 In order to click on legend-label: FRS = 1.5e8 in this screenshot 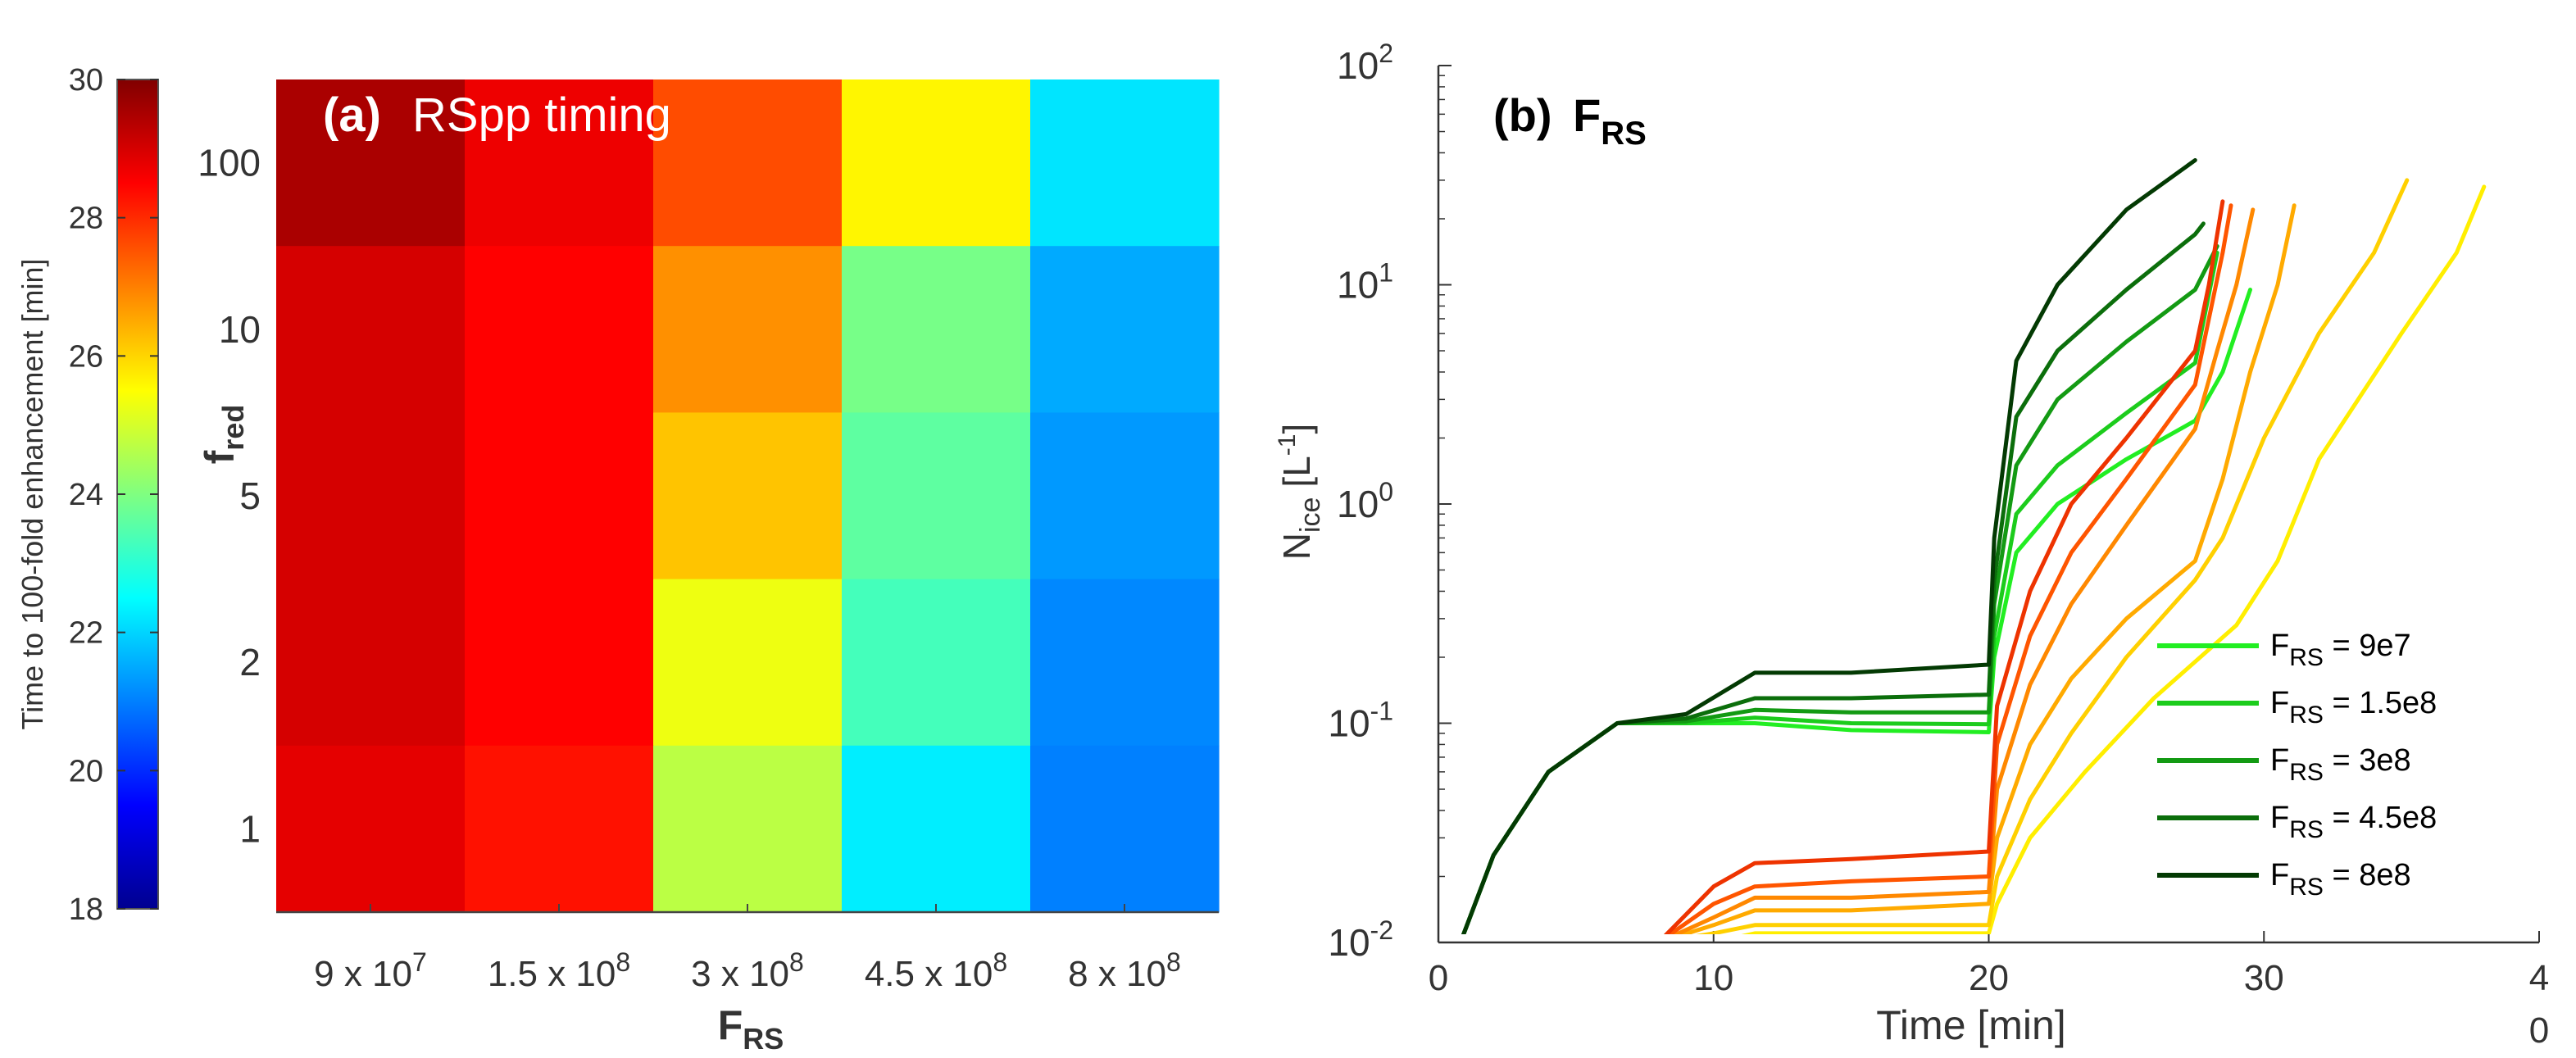, I will do `click(2353, 708)`.